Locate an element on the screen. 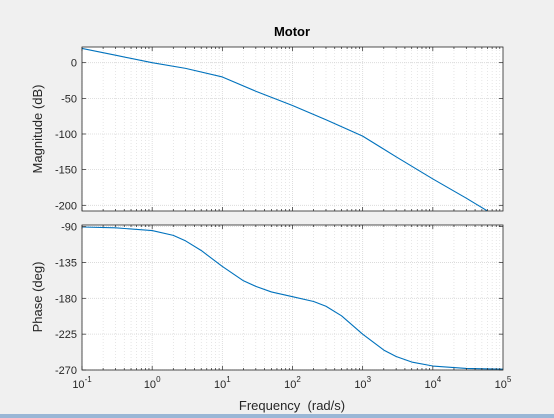 This screenshot has height=418, width=554. phase-xtick-label: 10⁻¹ is located at coordinates (82, 383).